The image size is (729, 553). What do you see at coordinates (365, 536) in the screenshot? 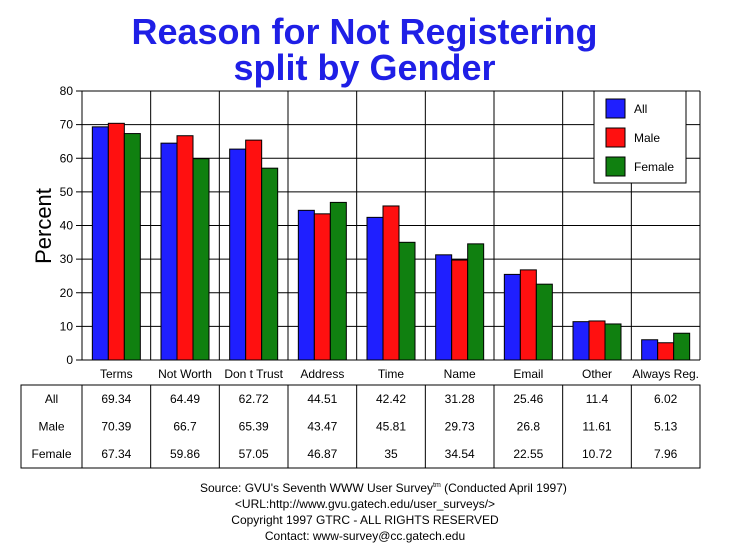
I see `contact-text: Contact: www-survey@cc.gatech.edu` at bounding box center [365, 536].